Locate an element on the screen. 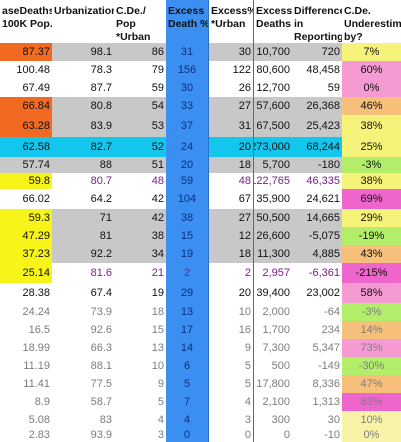 This screenshot has width=401, height=442. cell-cde-underestimate: -215% is located at coordinates (371, 273).